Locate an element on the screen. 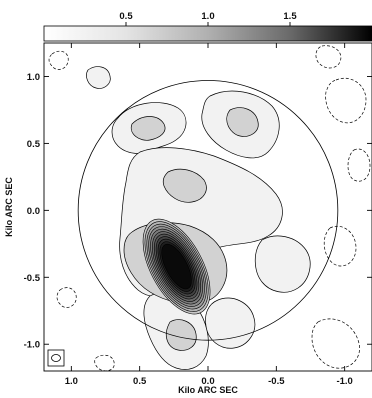 The height and width of the screenshot is (398, 372). colorbar-tick-labels: 0.5 1.0 1.5 is located at coordinates (208, 16).